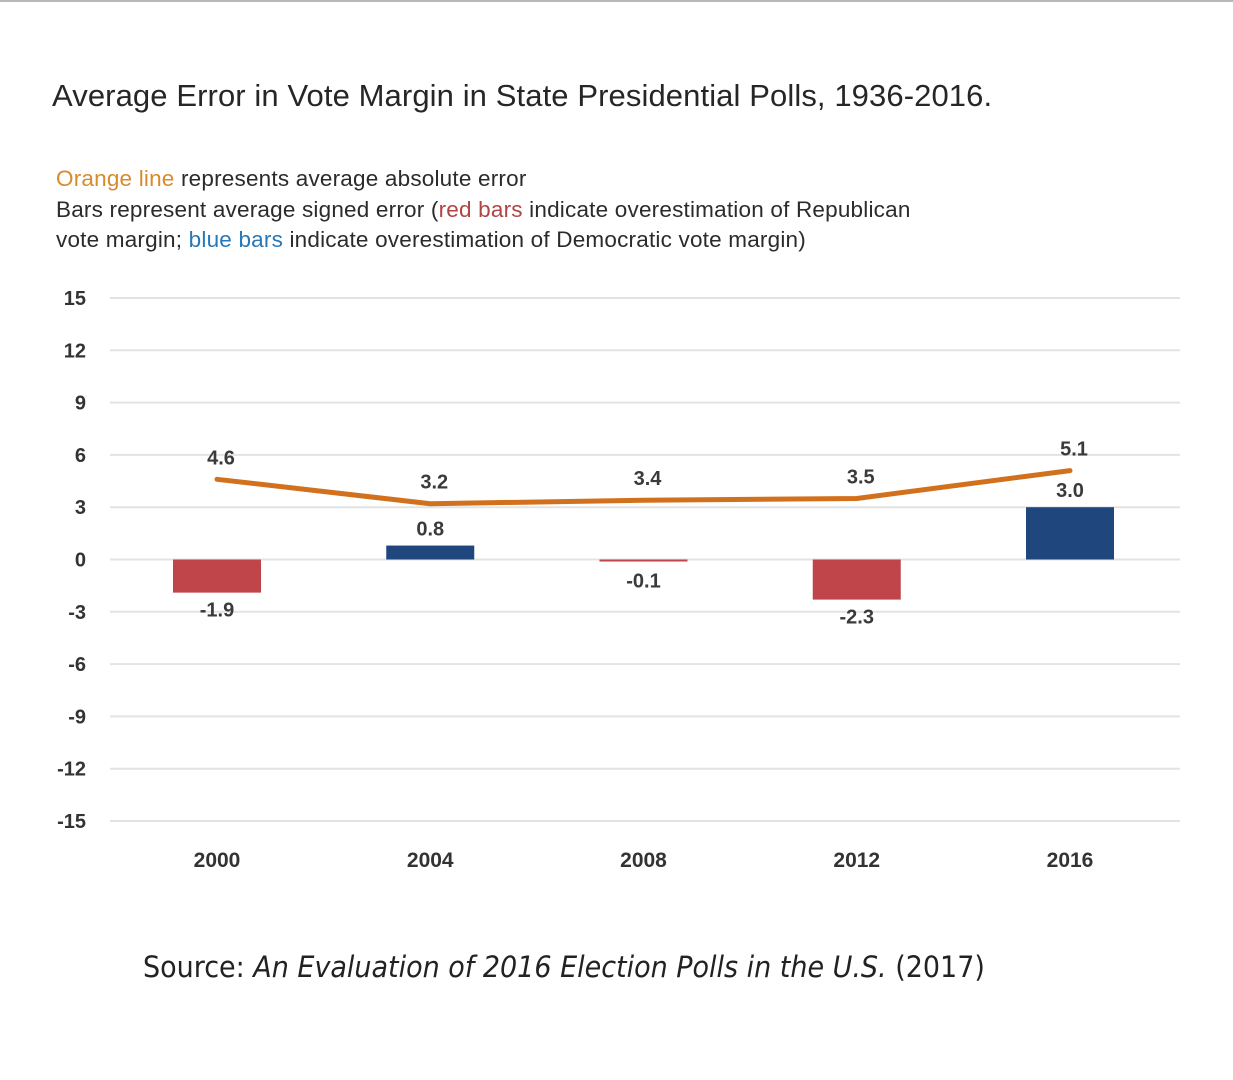 The height and width of the screenshot is (1080, 1233). I want to click on y-tick-label: 12, so click(75, 351).